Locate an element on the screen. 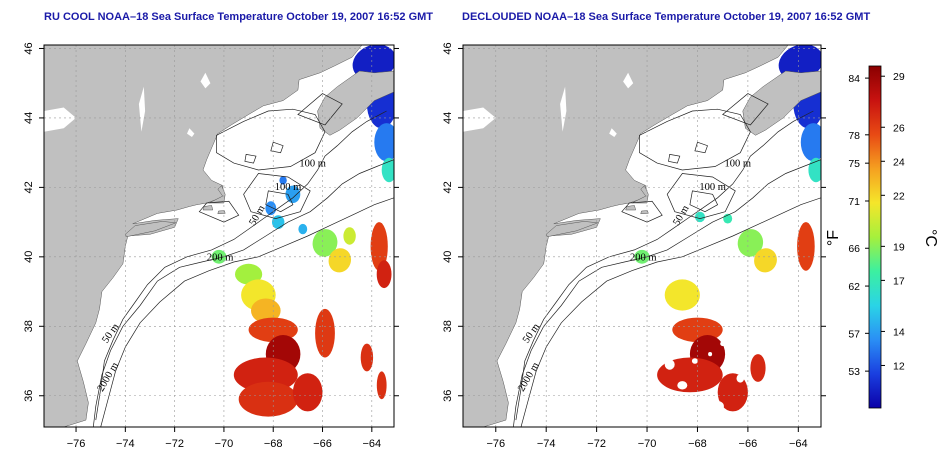 The width and height of the screenshot is (950, 475). depth-label: 200 m is located at coordinates (643, 257).